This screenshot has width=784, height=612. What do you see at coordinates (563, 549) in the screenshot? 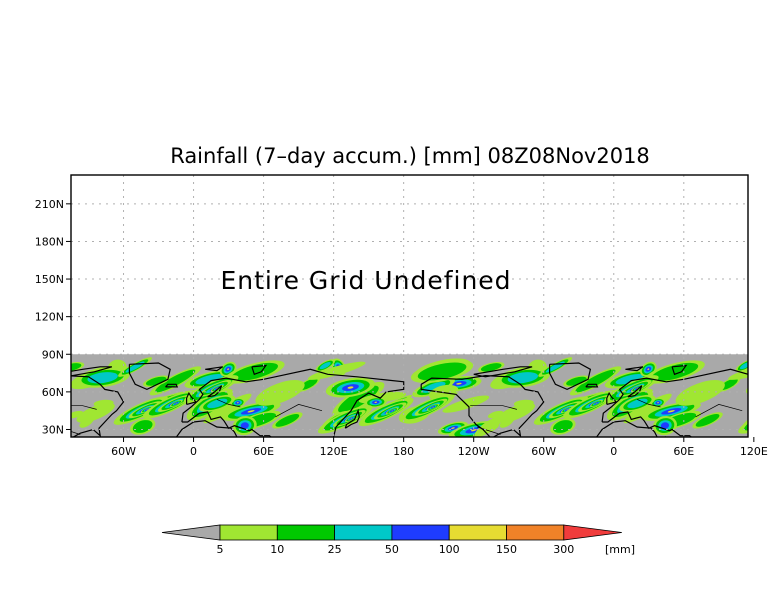
I see `colorbar-label: 300` at bounding box center [563, 549].